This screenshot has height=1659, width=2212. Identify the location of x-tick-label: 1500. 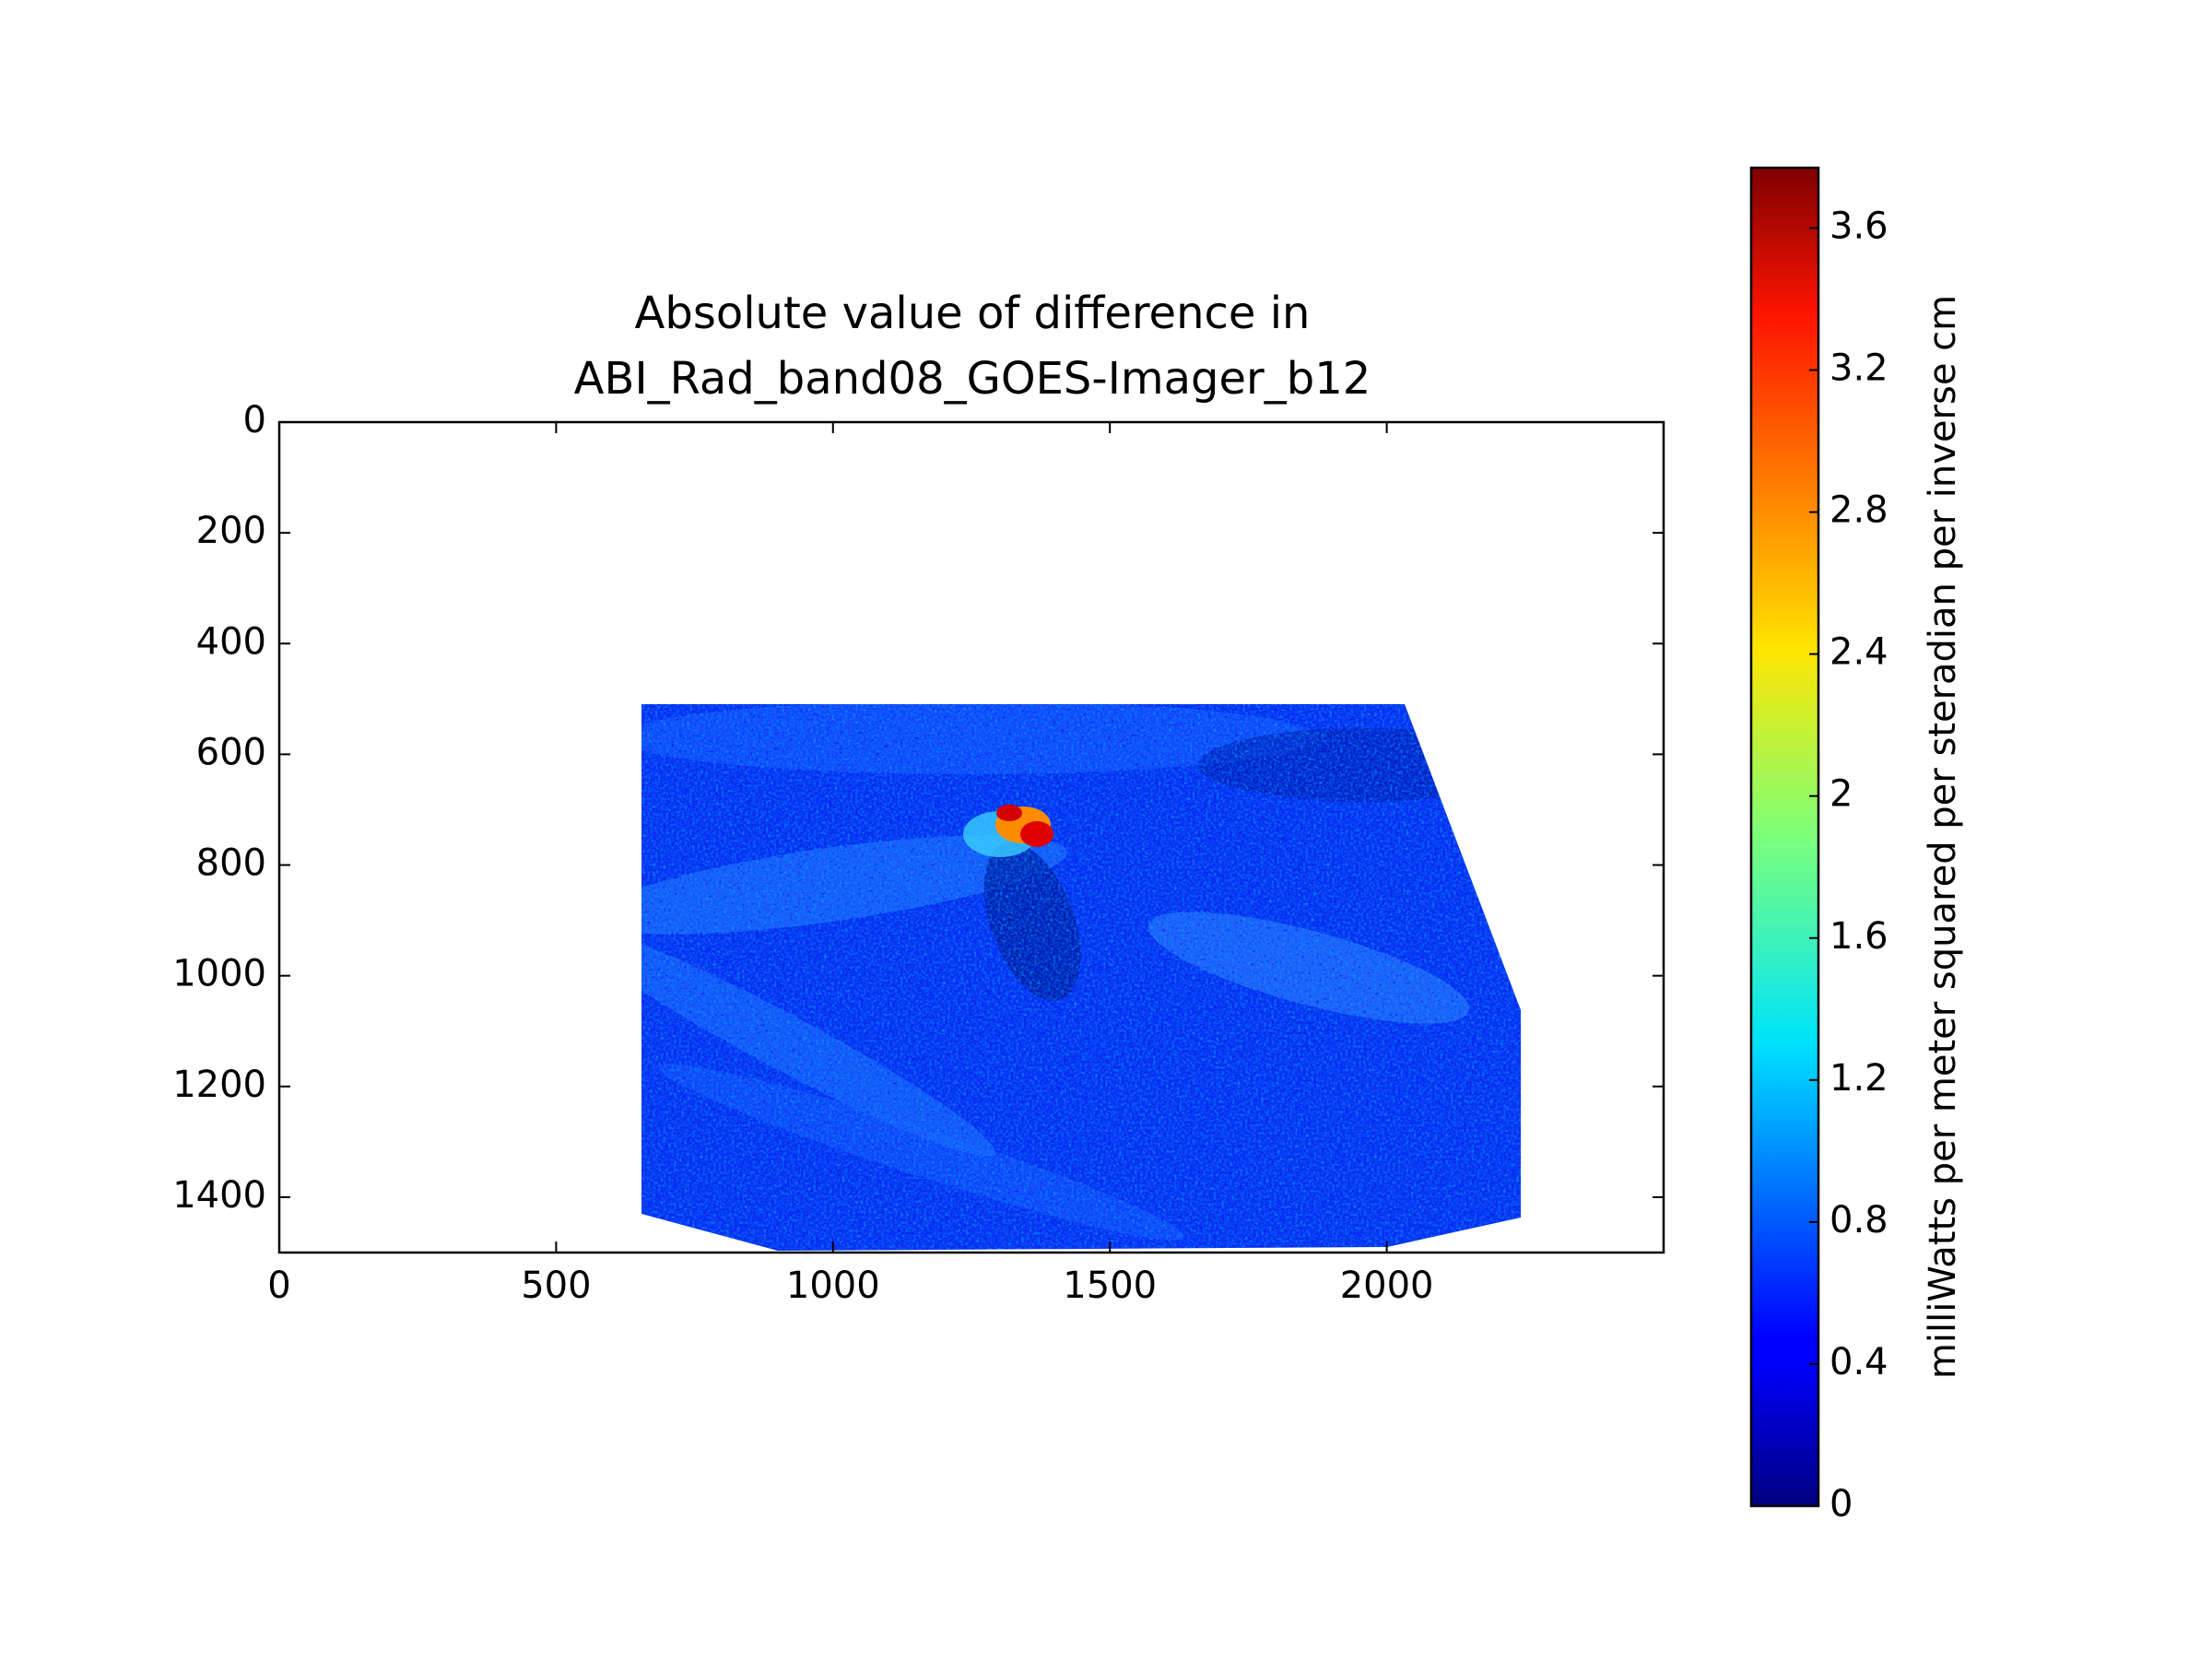
(1110, 1286).